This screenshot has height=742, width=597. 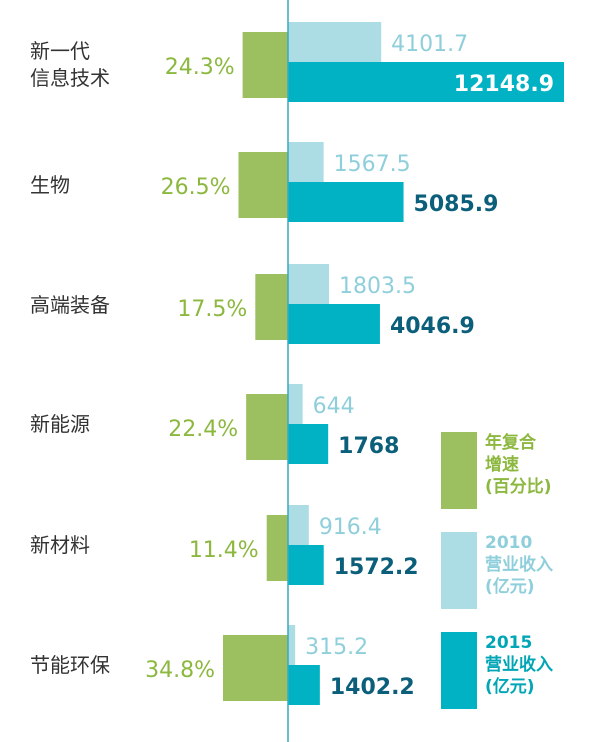 What do you see at coordinates (350, 527) in the screenshot?
I see `revenue-2010-value-label-4: 916.4` at bounding box center [350, 527].